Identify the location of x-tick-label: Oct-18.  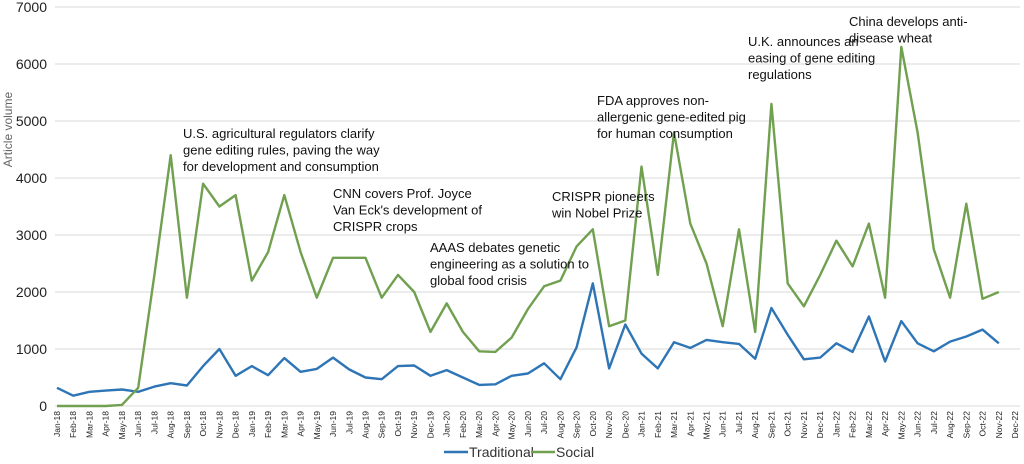
(203, 424).